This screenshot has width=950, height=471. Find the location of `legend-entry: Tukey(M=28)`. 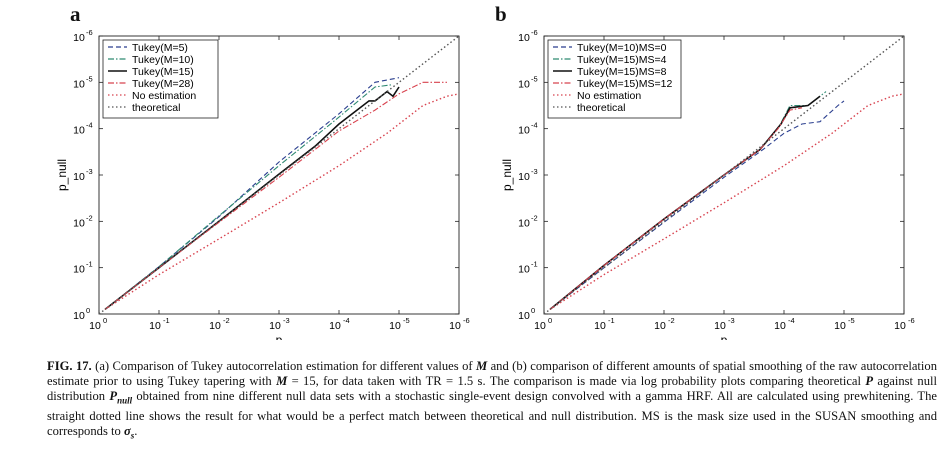

legend-entry: Tukey(M=28) is located at coordinates (163, 84).